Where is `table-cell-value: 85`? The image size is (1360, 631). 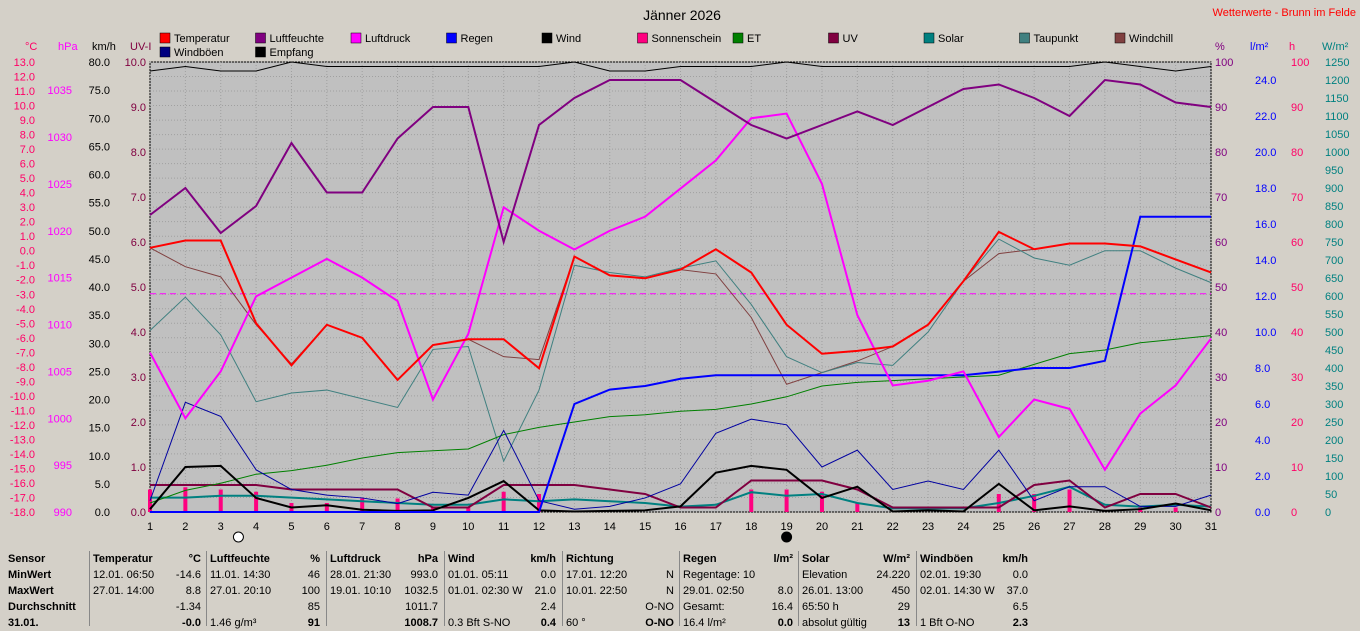
table-cell-value: 85 is located at coordinates (313, 607).